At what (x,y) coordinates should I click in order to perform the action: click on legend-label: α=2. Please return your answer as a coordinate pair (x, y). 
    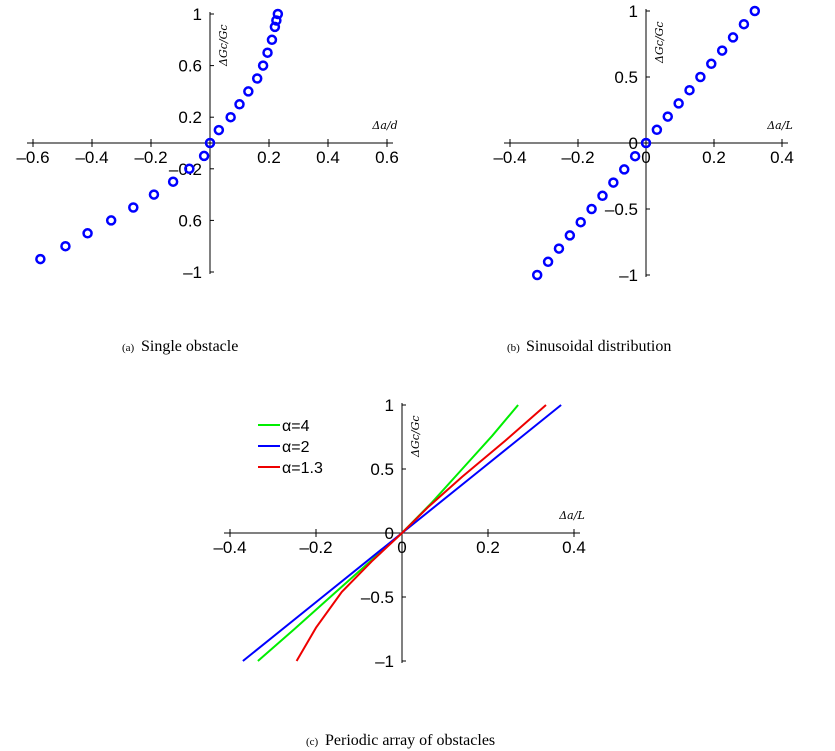
    Looking at the image, I should click on (296, 447).